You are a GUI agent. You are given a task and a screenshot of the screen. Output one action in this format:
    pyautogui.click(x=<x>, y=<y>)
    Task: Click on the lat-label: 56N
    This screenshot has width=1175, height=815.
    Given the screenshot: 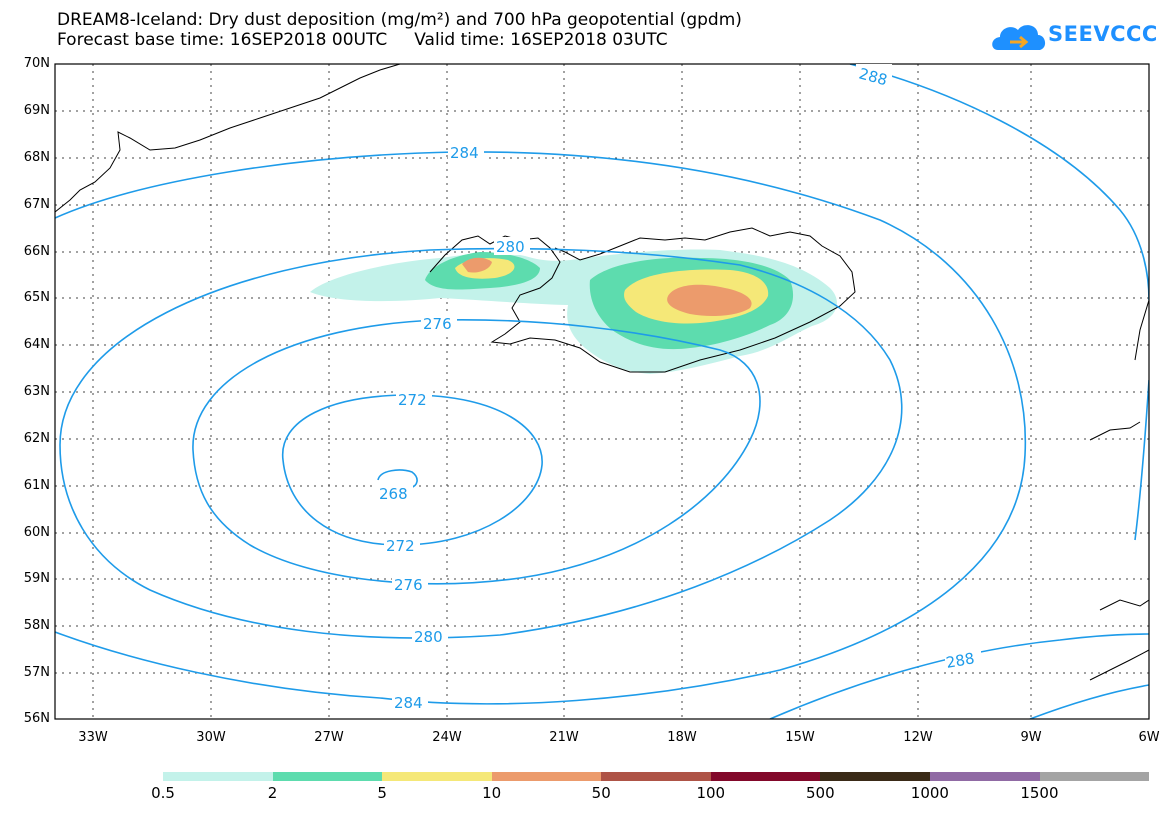 What is the action you would take?
    pyautogui.click(x=36, y=718)
    